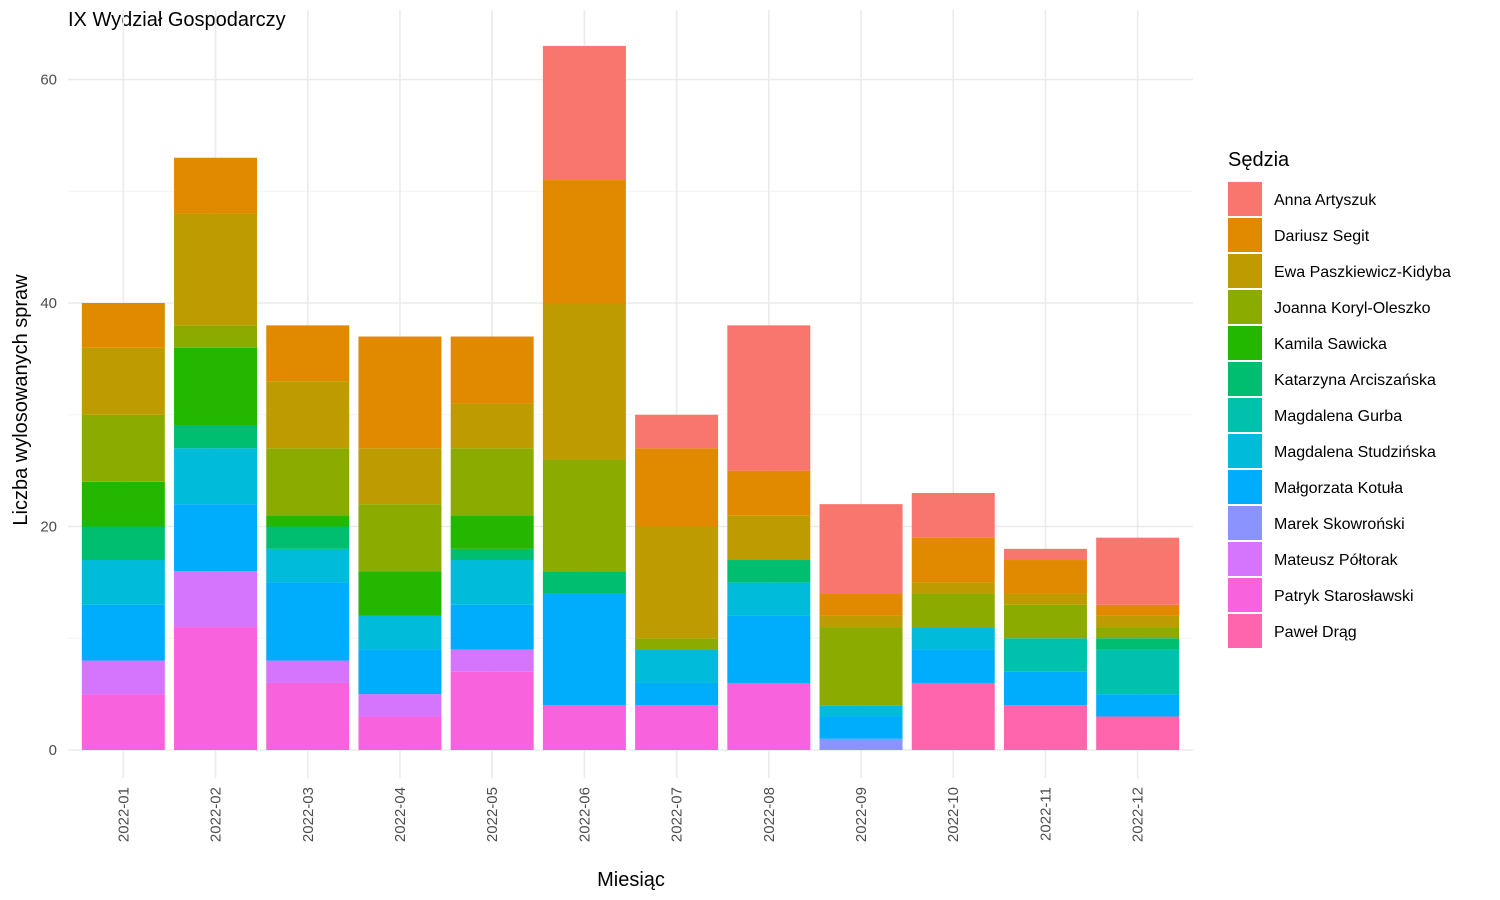  What do you see at coordinates (1322, 236) in the screenshot?
I see `legend-label: Dariusz Segit` at bounding box center [1322, 236].